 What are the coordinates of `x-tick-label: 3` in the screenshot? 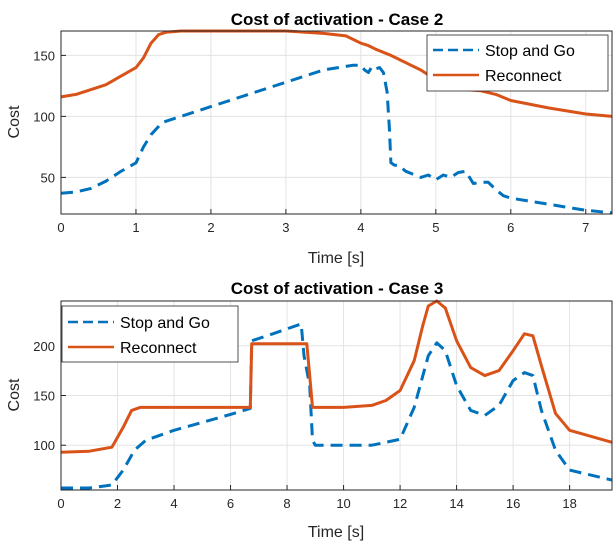 It's located at (285, 227).